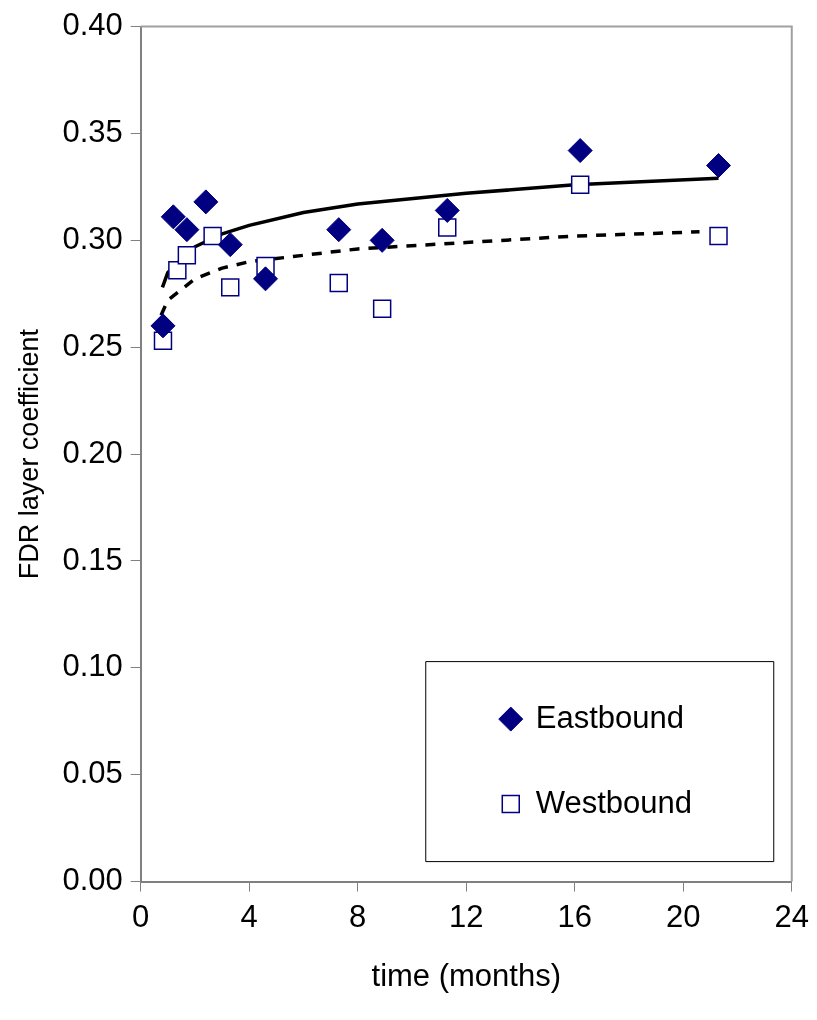 This screenshot has height=1020, width=817. What do you see at coordinates (249, 916) in the screenshot?
I see `x-tick-label: 4` at bounding box center [249, 916].